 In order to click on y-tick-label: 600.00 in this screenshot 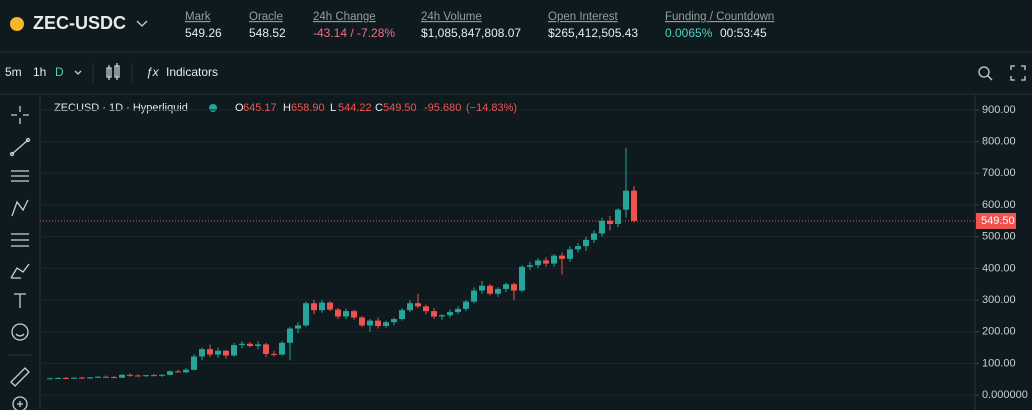, I will do `click(999, 205)`.